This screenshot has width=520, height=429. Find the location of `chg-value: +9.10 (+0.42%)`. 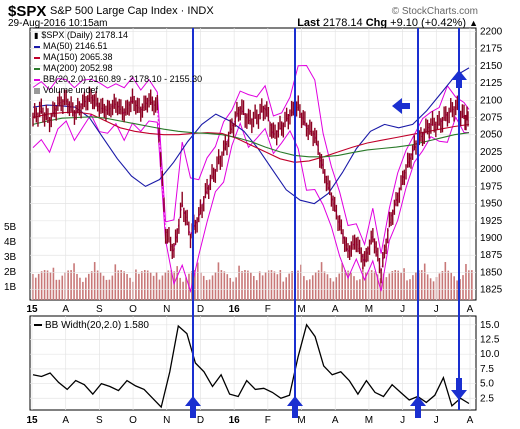

chg-value: +9.10 (+0.42%) is located at coordinates (428, 23).